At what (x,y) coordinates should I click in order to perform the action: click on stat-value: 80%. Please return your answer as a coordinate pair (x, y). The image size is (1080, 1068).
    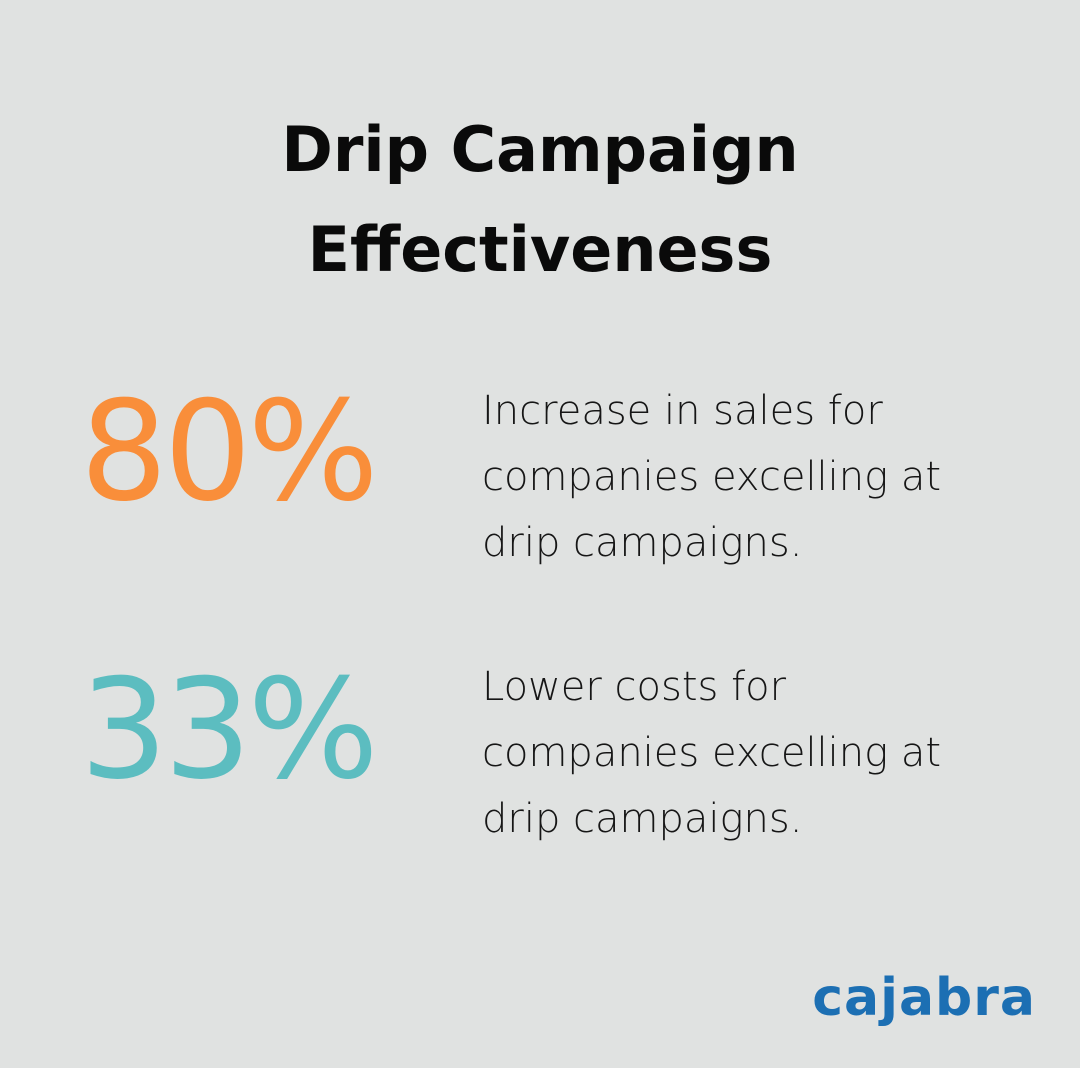
    Looking at the image, I should click on (229, 451).